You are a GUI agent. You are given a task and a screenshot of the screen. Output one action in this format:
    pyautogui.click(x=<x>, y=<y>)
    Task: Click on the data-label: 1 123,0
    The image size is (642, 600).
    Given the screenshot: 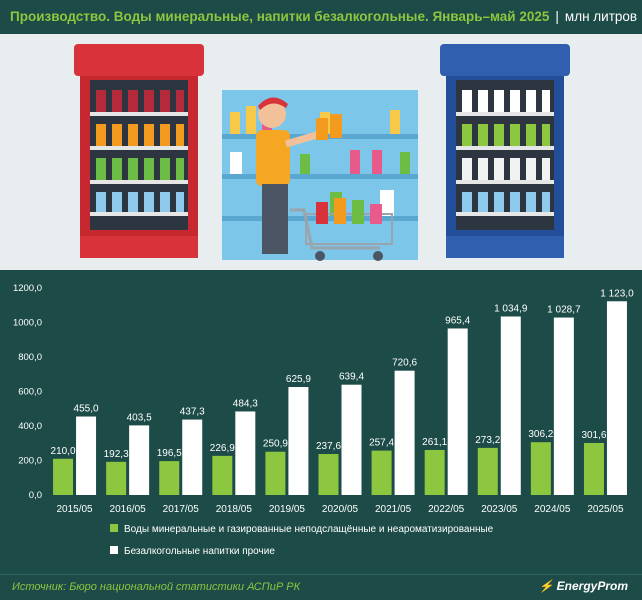 What is the action you would take?
    pyautogui.click(x=617, y=293)
    